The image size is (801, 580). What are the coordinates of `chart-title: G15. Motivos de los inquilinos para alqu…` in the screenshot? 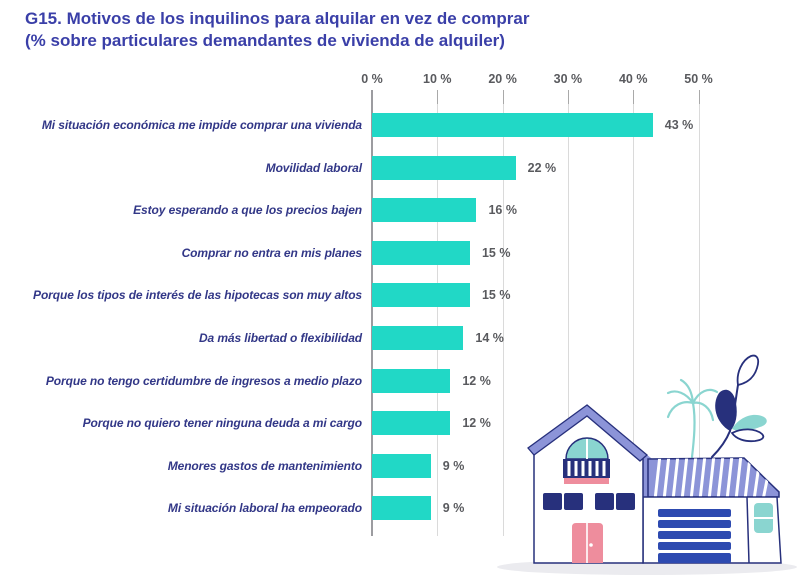 It's located at (395, 30).